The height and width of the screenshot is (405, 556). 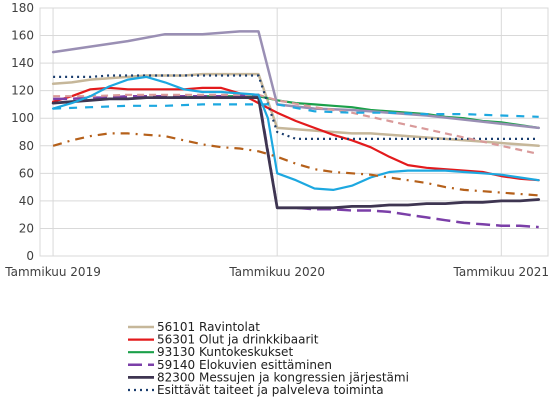 What do you see at coordinates (22, 118) in the screenshot?
I see `y-tick-label: 100` at bounding box center [22, 118].